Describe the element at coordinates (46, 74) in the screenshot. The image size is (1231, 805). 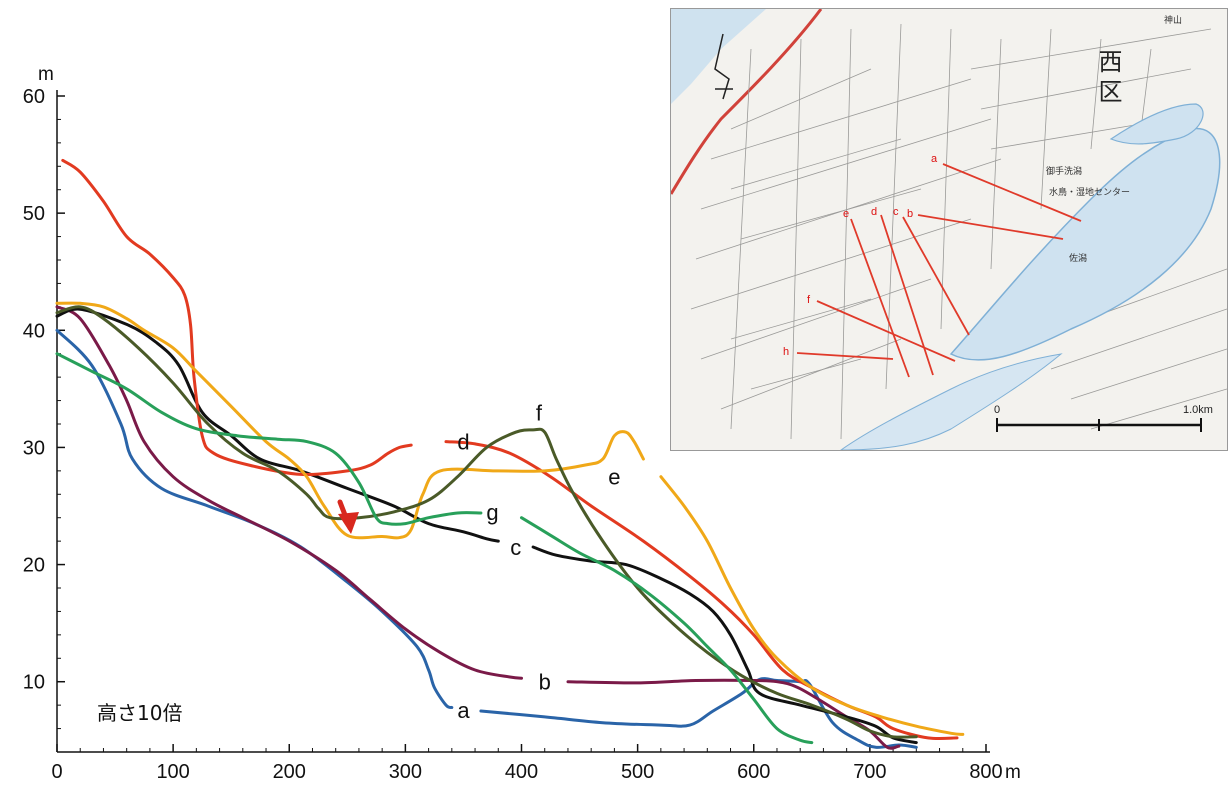
I see `y-axis-unit: m` at that location.